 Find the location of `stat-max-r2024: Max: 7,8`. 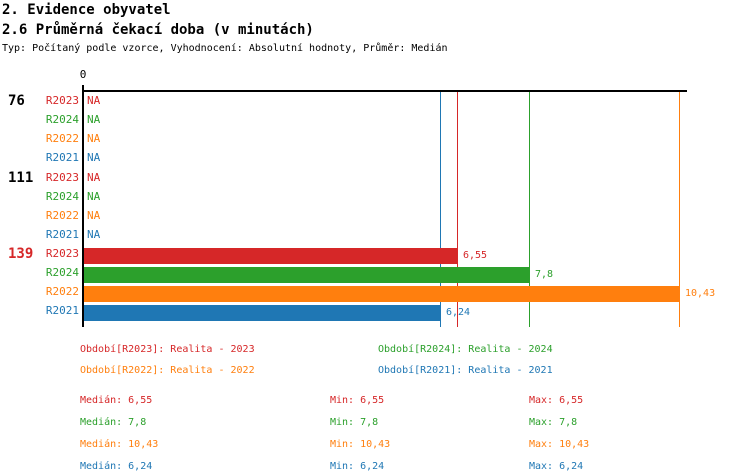

stat-max-r2024: Max: 7,8 is located at coordinates (553, 422).